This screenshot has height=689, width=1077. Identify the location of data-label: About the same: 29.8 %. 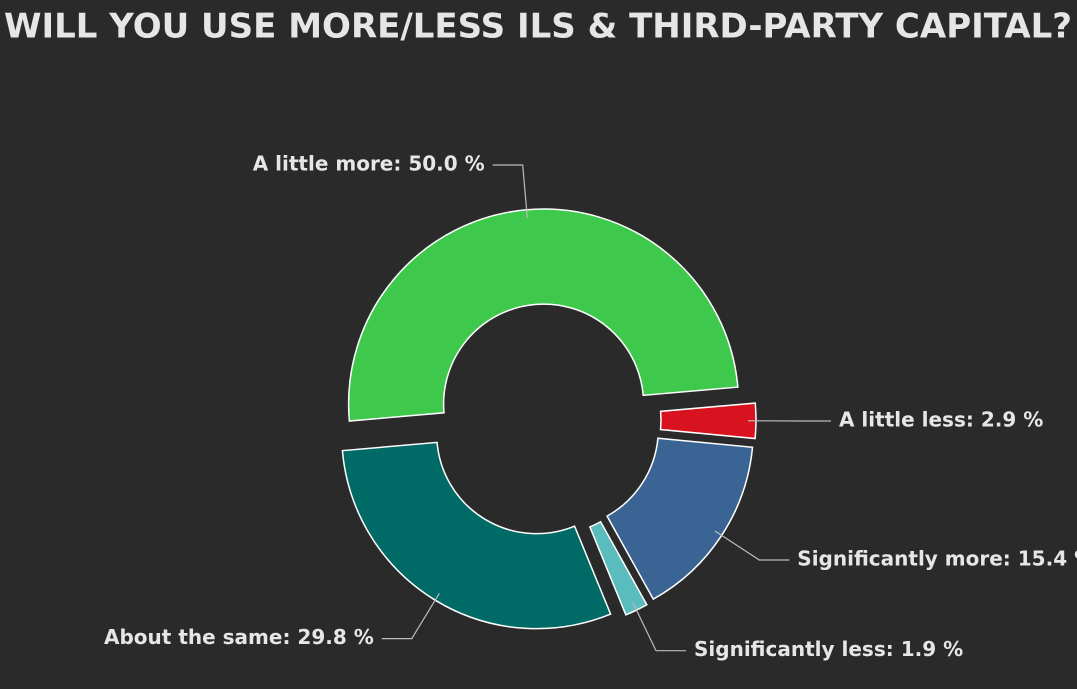
(239, 637).